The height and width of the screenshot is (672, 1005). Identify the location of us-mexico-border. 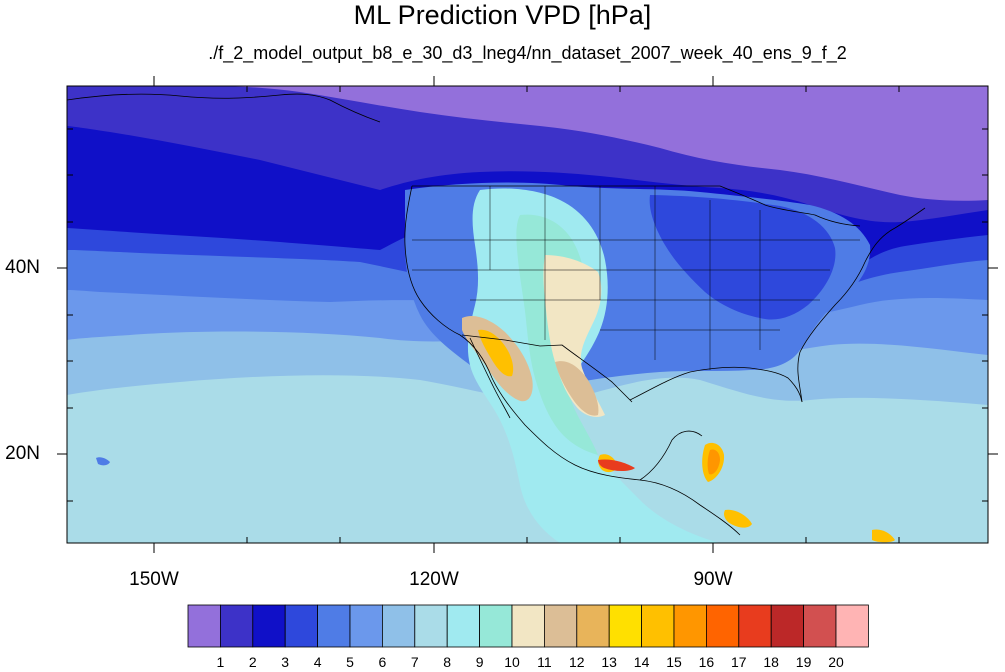
(547, 368).